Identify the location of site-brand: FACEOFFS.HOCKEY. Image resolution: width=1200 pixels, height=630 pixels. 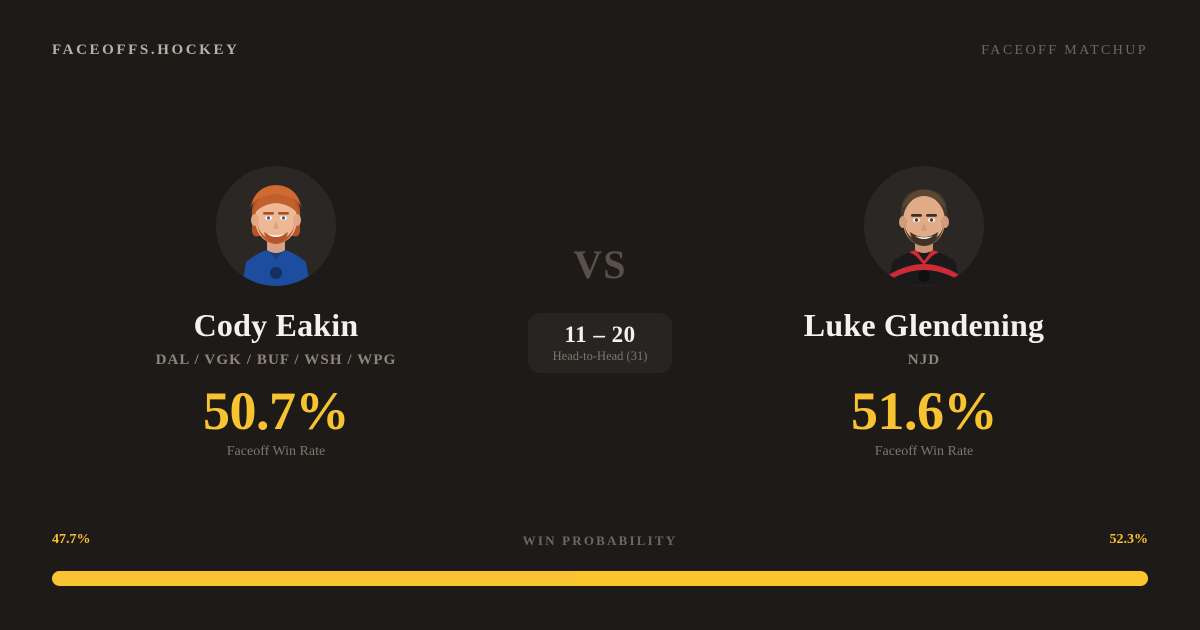
(146, 50).